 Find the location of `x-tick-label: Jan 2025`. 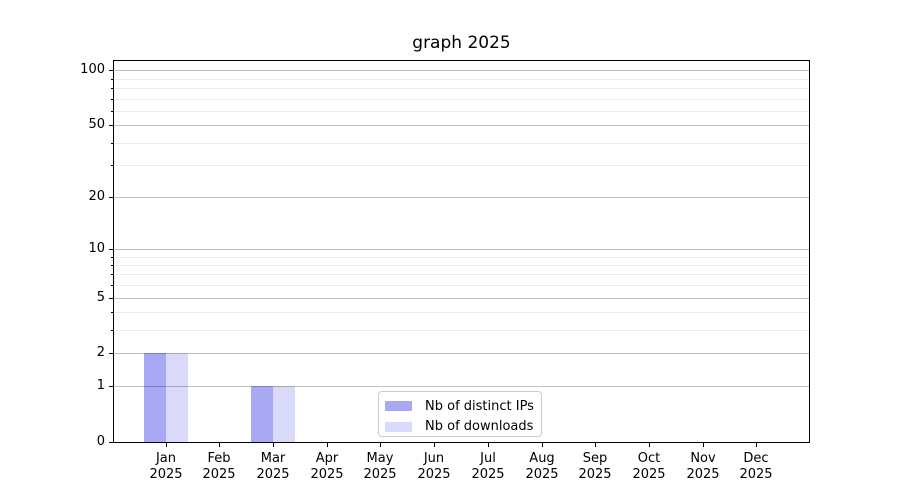

x-tick-label: Jan 2025 is located at coordinates (166, 466).